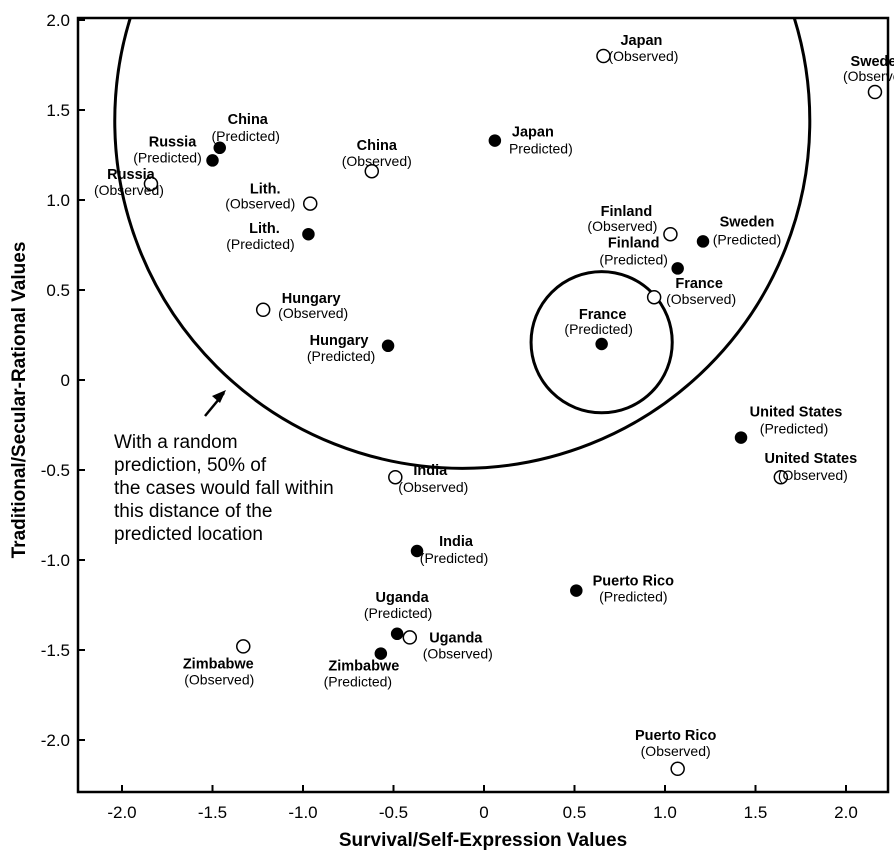 The width and height of the screenshot is (894, 858). Describe the element at coordinates (372, 171) in the screenshot. I see `observed-point-china` at that location.